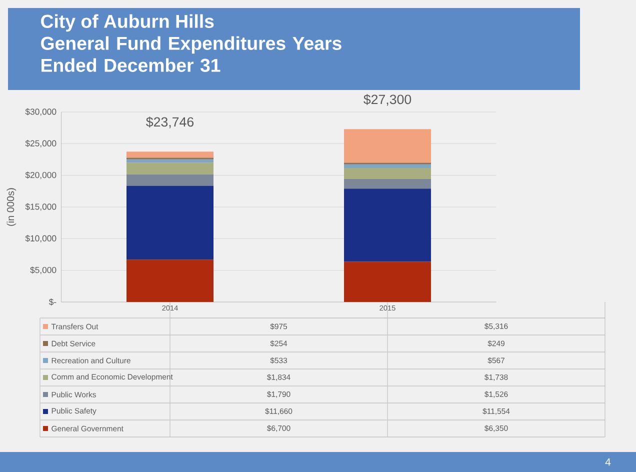  Describe the element at coordinates (40, 112) in the screenshot. I see `y-tick-label: $30,000` at that location.